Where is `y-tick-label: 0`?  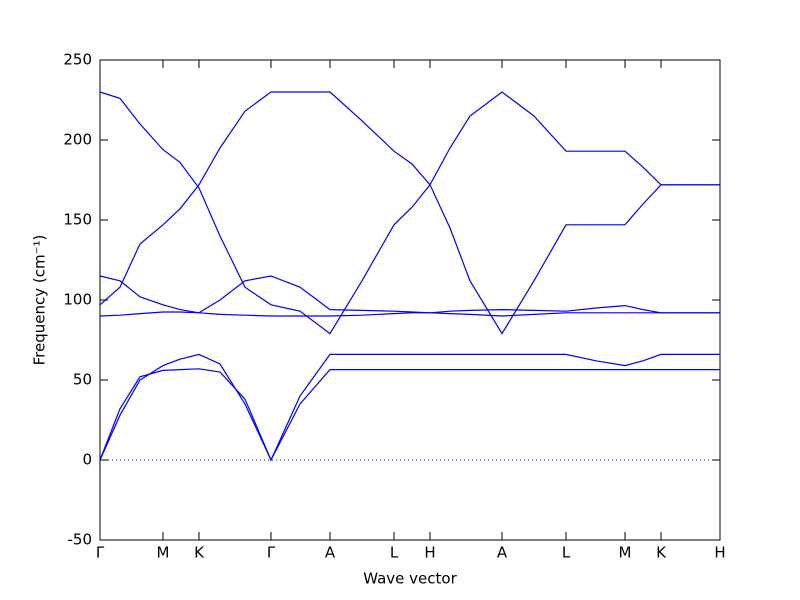
y-tick-label: 0 is located at coordinates (87, 460).